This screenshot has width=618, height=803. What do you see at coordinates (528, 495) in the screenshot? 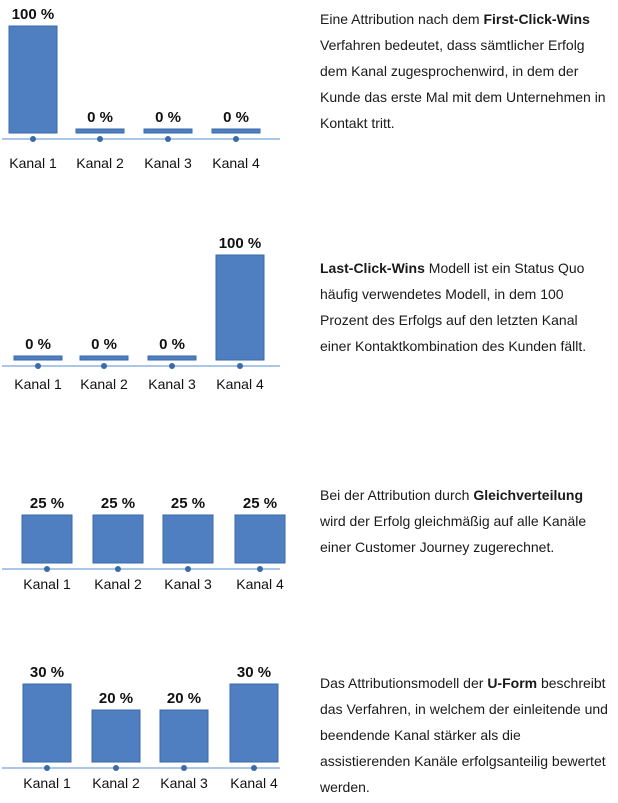
I see `model-name: Gleichverteilung` at bounding box center [528, 495].